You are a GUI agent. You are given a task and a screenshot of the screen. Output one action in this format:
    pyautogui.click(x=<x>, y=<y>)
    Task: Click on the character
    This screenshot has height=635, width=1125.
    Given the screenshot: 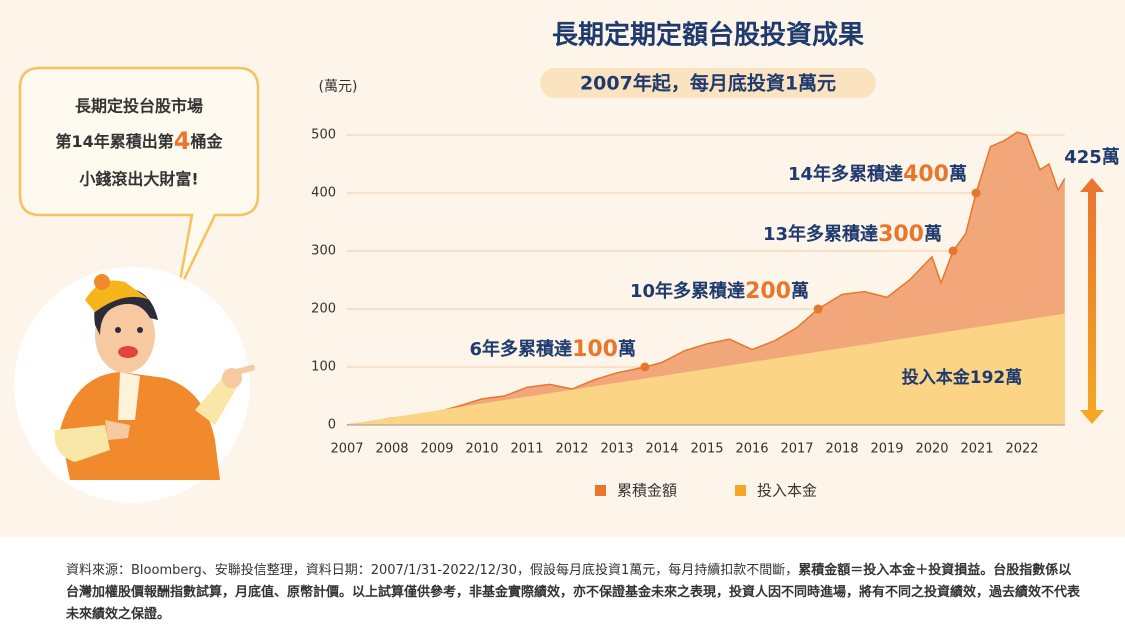 What is the action you would take?
    pyautogui.click(x=134, y=385)
    